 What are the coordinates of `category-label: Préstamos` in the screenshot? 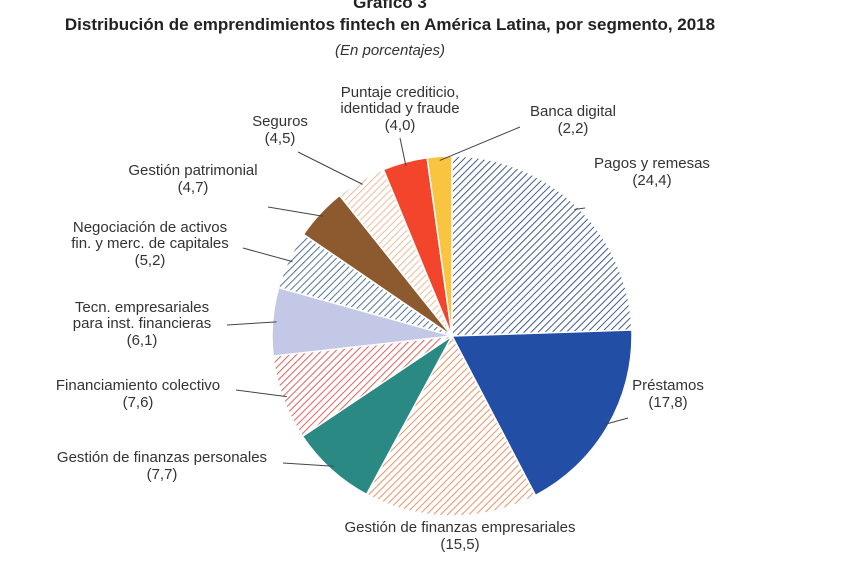 It's located at (668, 385).